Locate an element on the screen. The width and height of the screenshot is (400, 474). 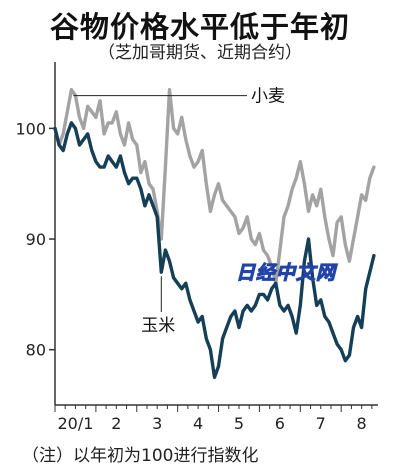
x-tick-label: 20/1 is located at coordinates (75, 423).